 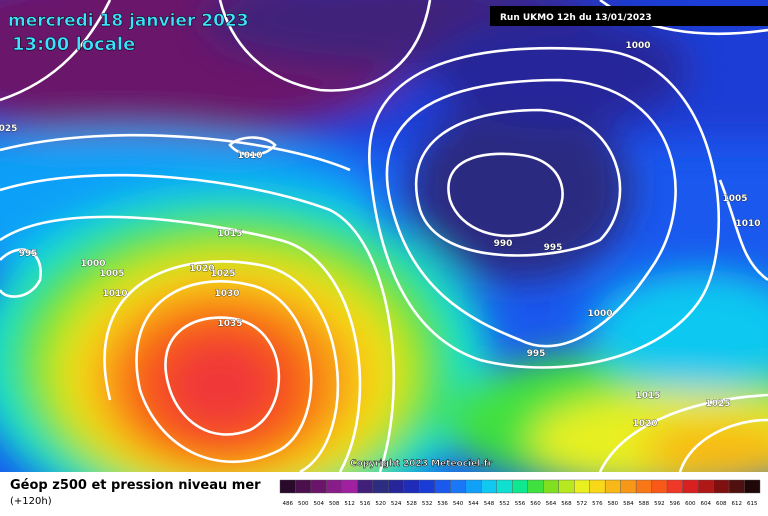 I want to click on time: 13:00 locale, so click(x=73, y=44).